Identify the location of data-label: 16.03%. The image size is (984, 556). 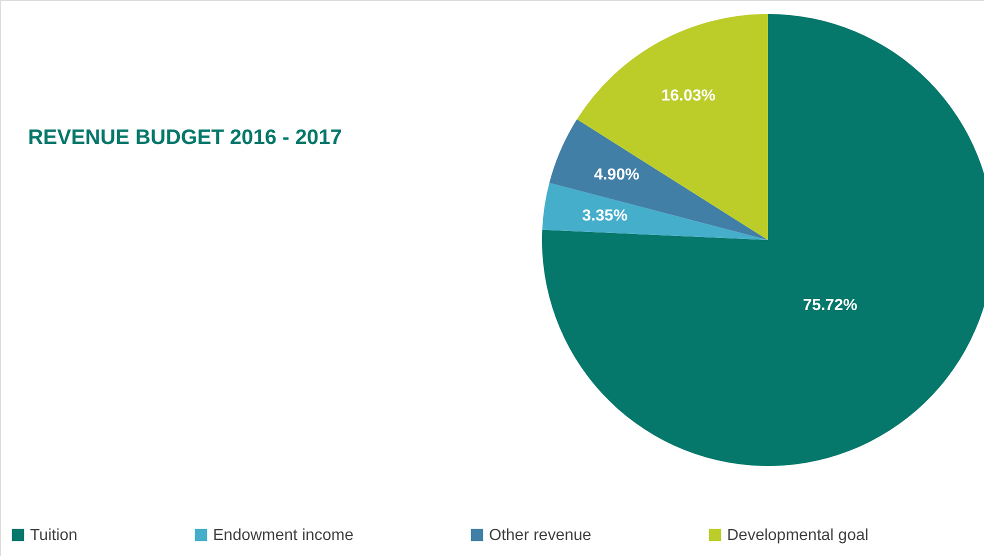
(688, 95).